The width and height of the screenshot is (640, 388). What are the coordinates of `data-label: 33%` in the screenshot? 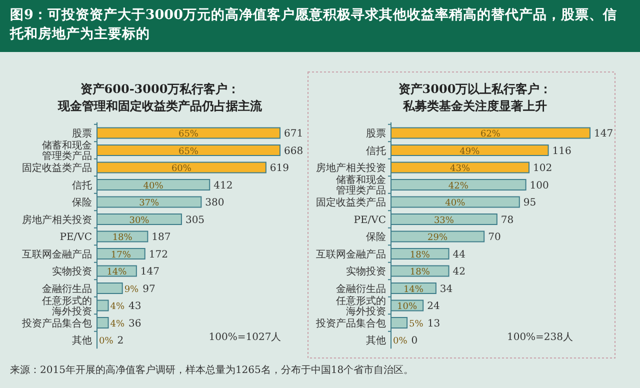 It's located at (444, 221).